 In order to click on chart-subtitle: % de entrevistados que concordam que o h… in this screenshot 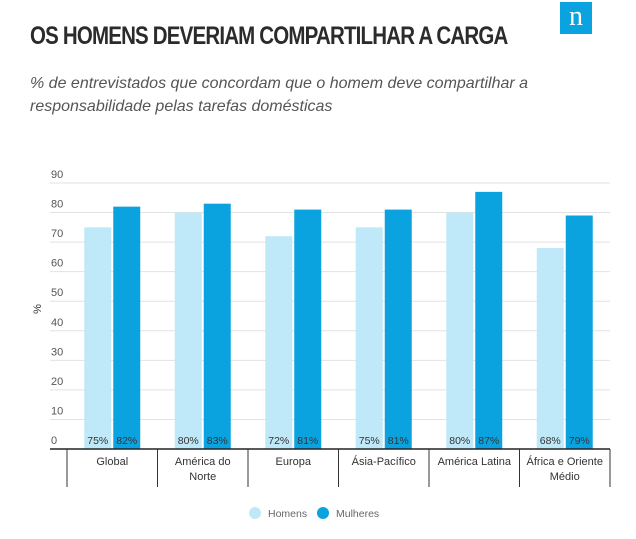, I will do `click(279, 95)`.